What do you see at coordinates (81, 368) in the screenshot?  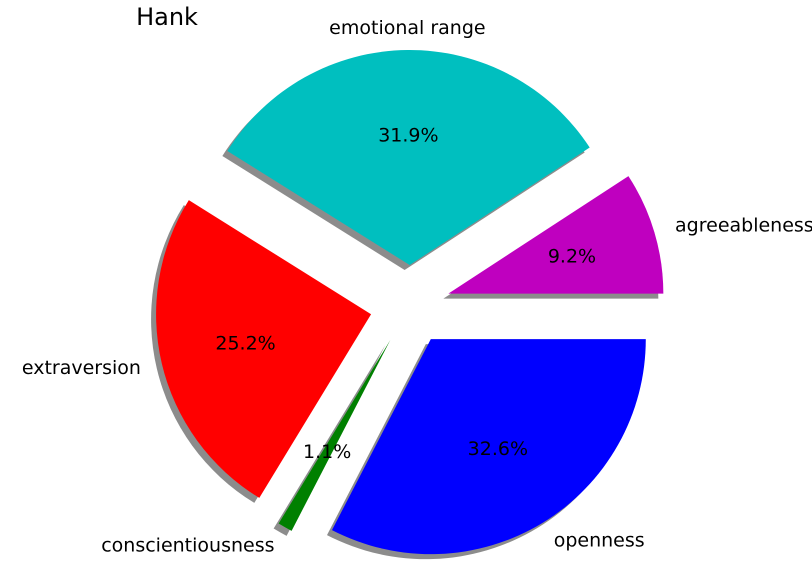 I see `wedge-label: extraversion` at bounding box center [81, 368].